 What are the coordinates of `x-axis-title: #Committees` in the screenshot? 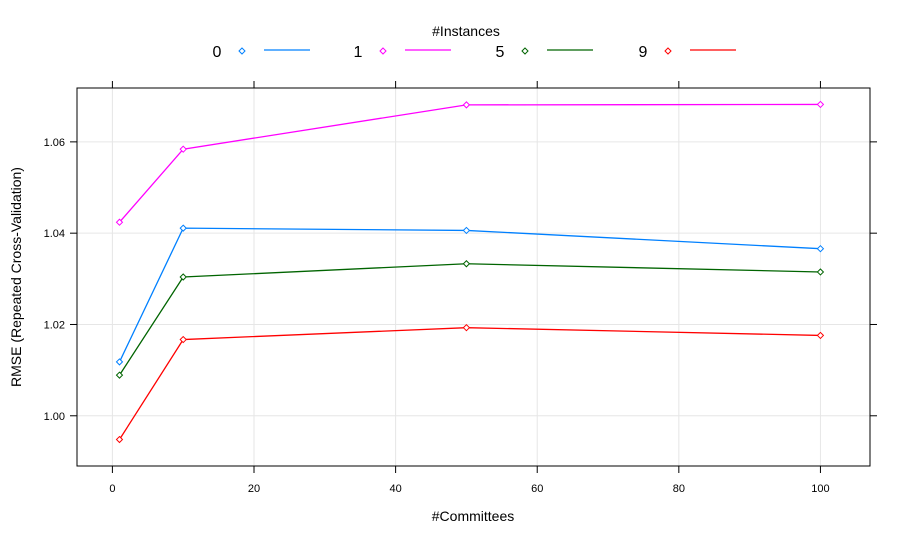 It's located at (473, 516).